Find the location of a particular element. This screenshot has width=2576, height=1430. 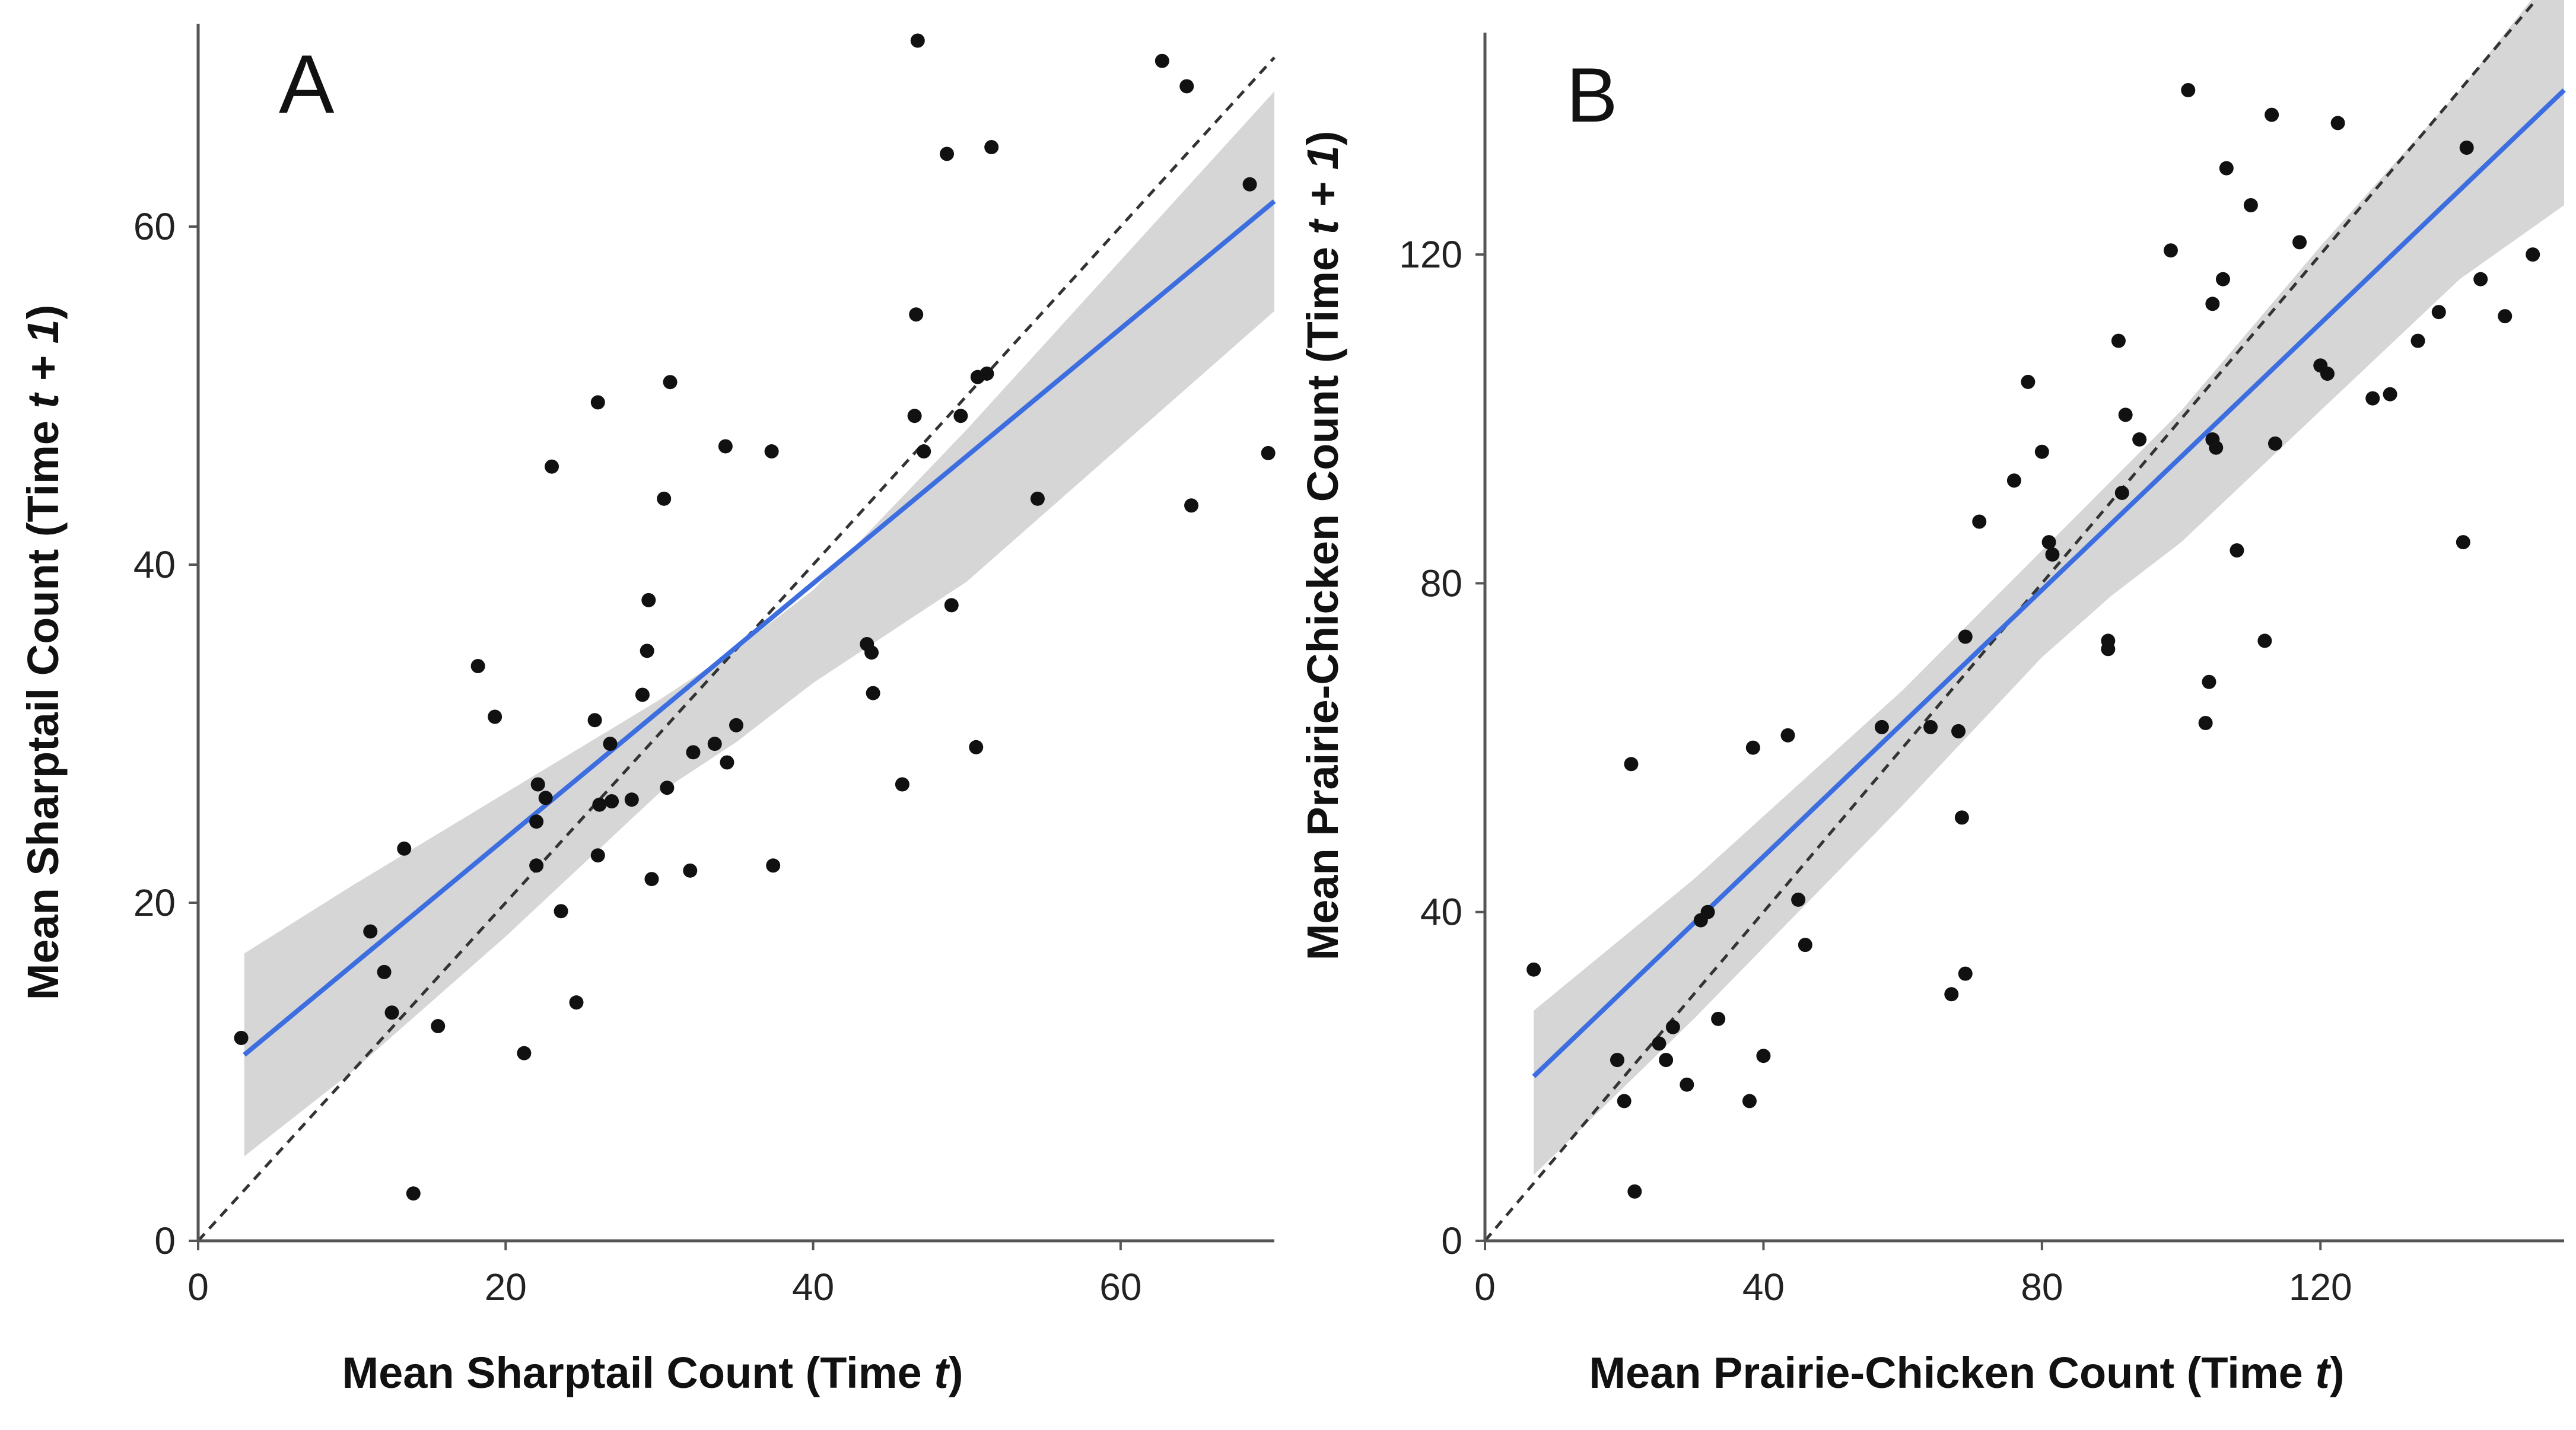

x-tick-label-a-1: 20 is located at coordinates (506, 1287).